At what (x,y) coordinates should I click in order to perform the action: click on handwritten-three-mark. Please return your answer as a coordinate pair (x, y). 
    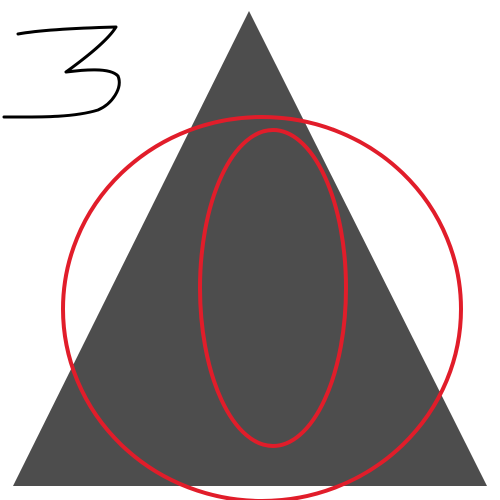
    Looking at the image, I should click on (61, 72).